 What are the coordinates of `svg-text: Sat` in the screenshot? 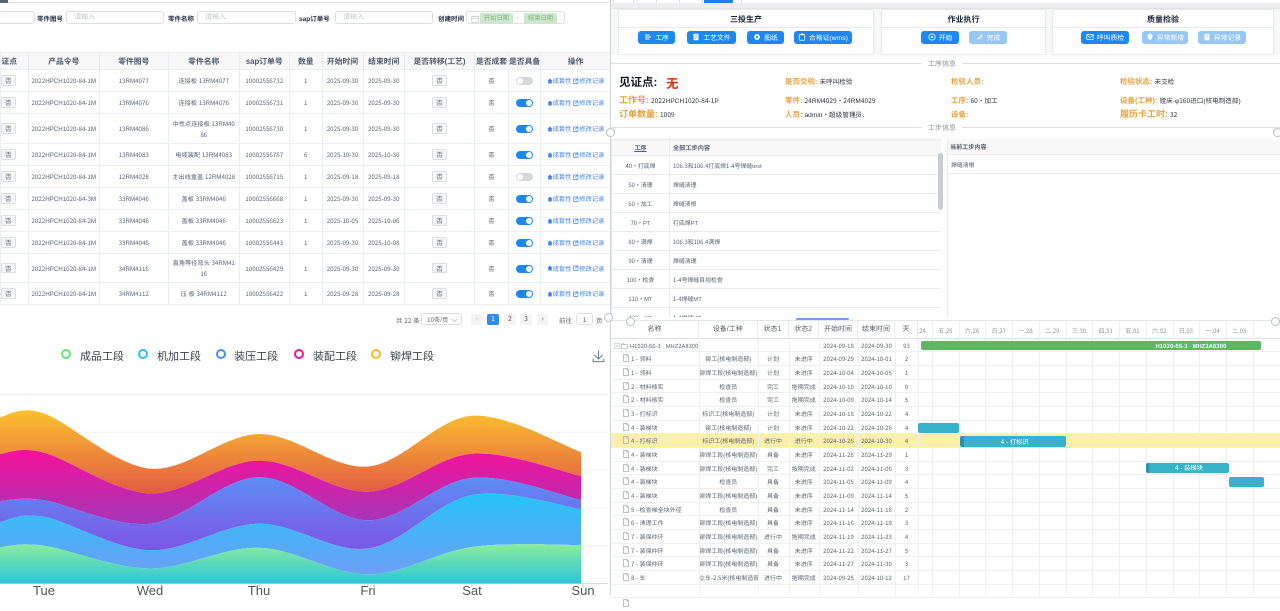 It's located at (472, 589).